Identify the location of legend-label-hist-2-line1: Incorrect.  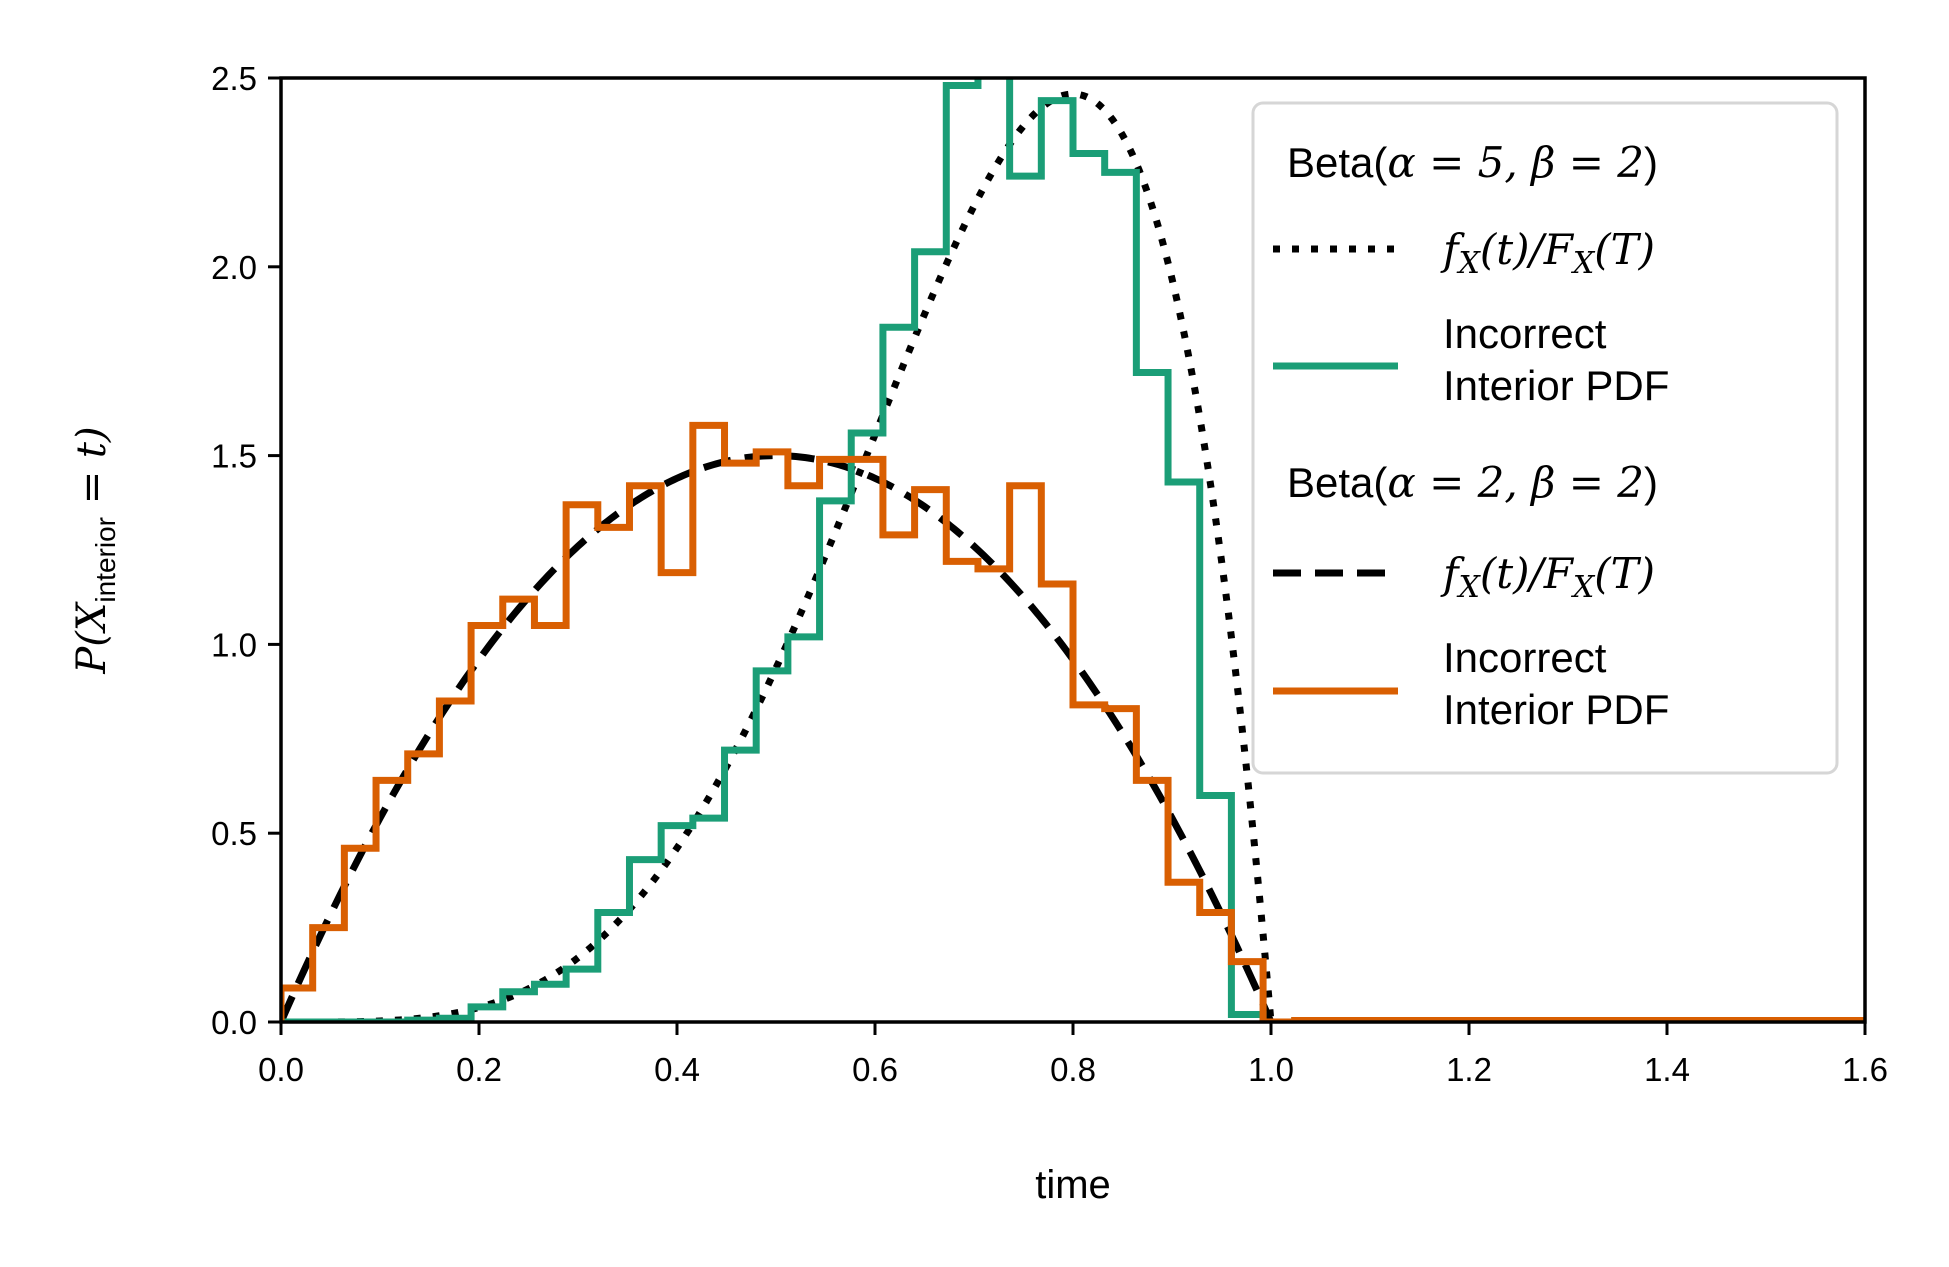
(1525, 657).